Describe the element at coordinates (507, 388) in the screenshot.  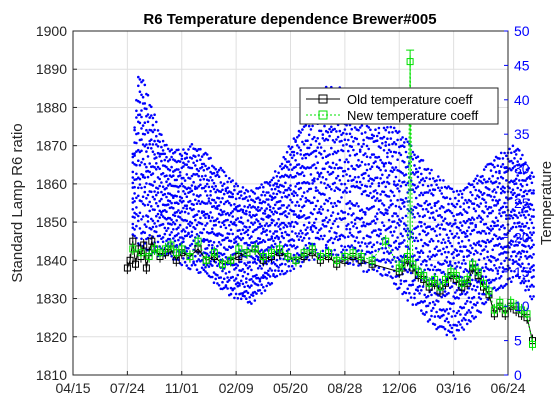
I see `x-tick-label: 06/24` at that location.